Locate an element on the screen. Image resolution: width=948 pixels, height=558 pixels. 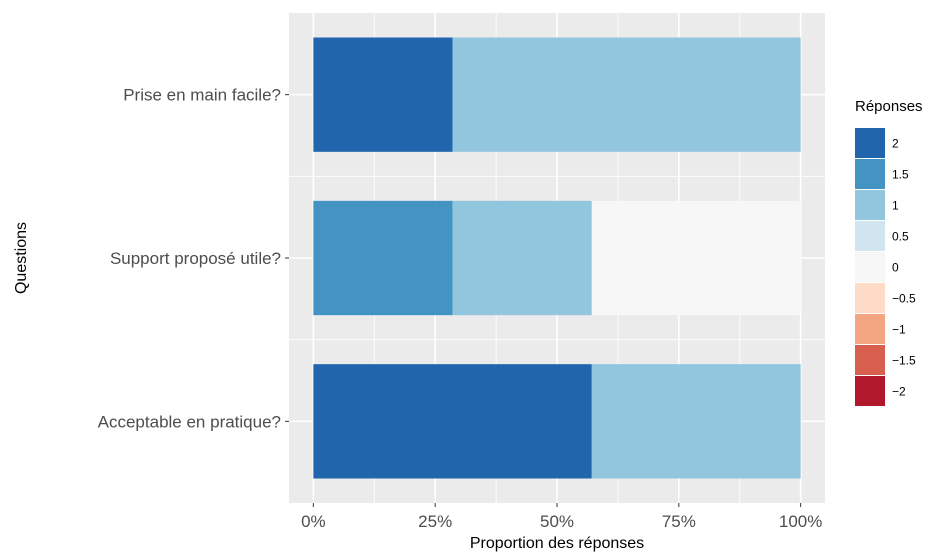
x-tick-label: 0% is located at coordinates (313, 521).